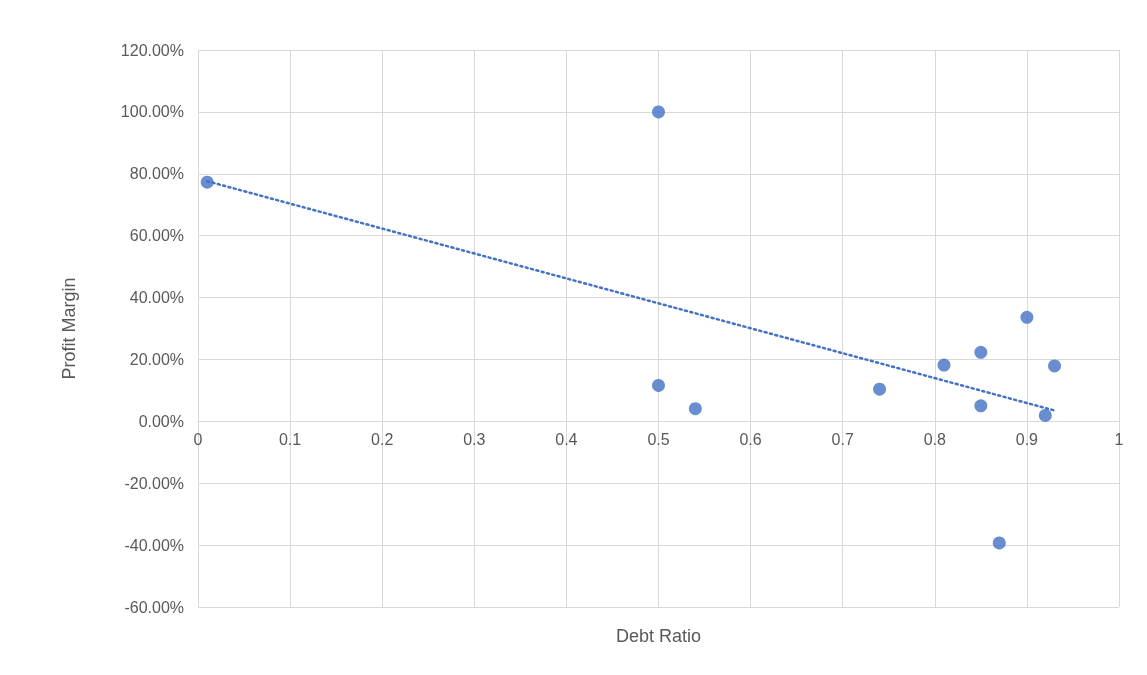 The image size is (1147, 675). I want to click on y-tick-label: 60.00%, so click(156, 236).